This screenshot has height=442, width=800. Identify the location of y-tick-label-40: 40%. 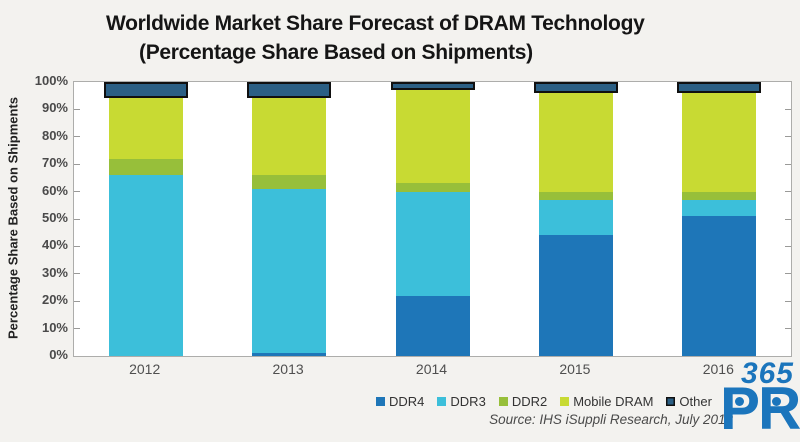
(54, 245).